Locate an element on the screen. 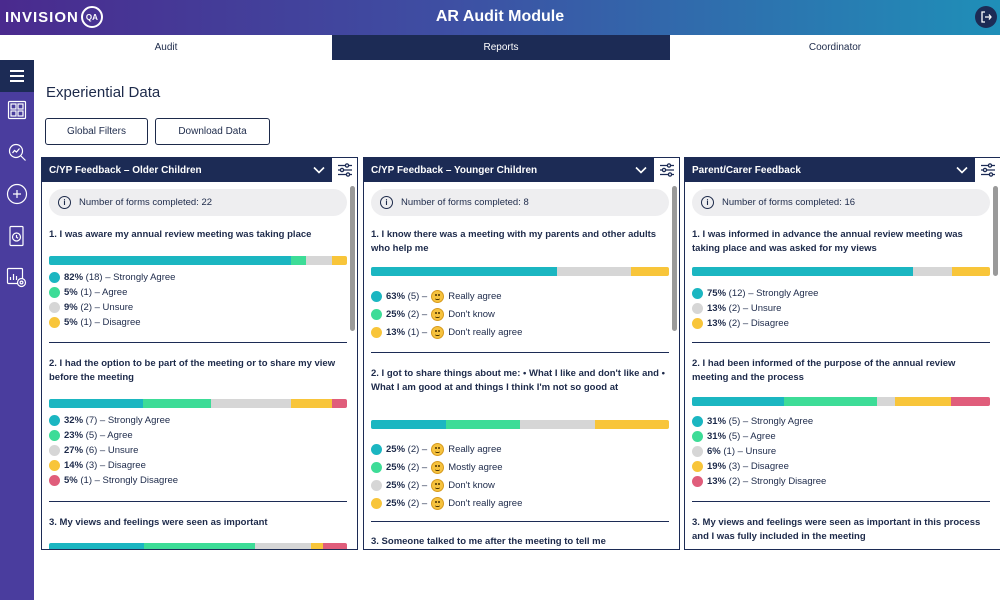 This screenshot has height=600, width=1000. legend-percent: 9% is located at coordinates (71, 307).